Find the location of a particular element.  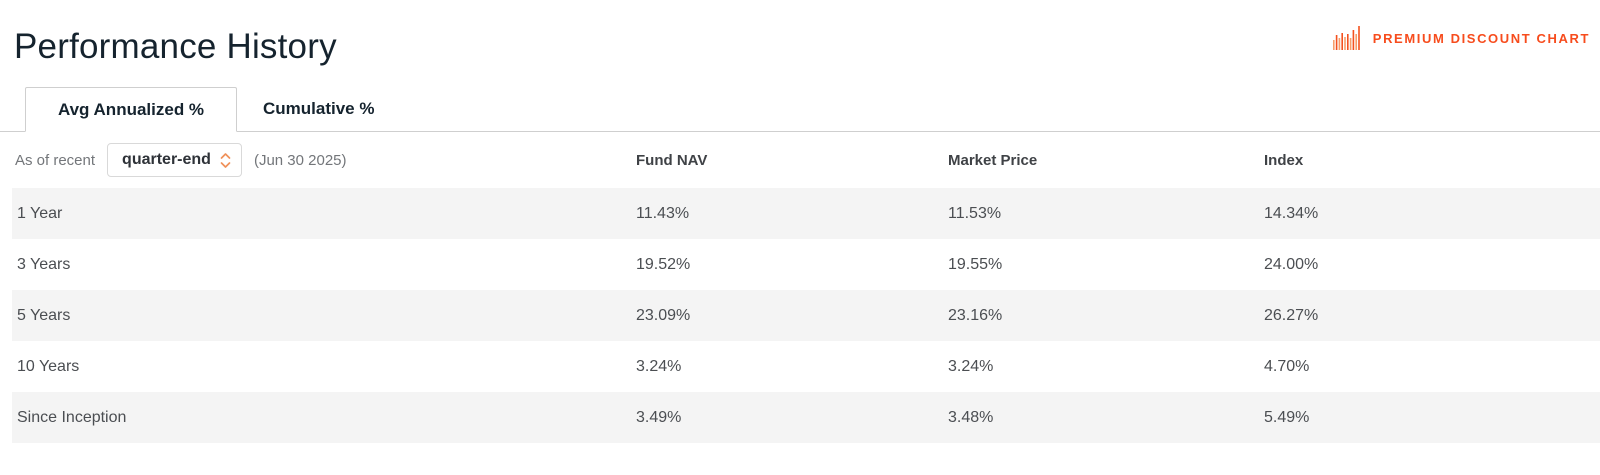

cell-fund-nav: 23.09% is located at coordinates (663, 315).